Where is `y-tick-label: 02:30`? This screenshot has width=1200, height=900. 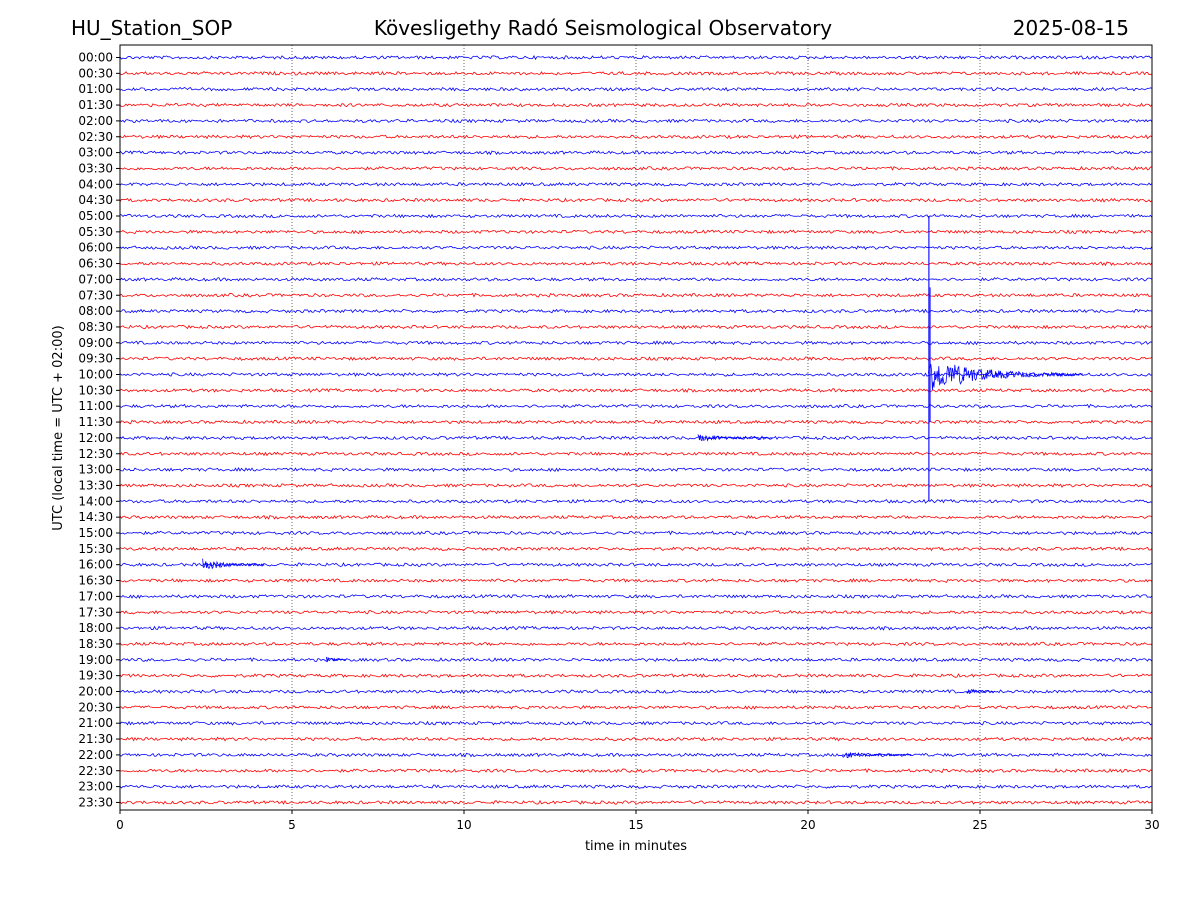
y-tick-label: 02:30 is located at coordinates (95, 137).